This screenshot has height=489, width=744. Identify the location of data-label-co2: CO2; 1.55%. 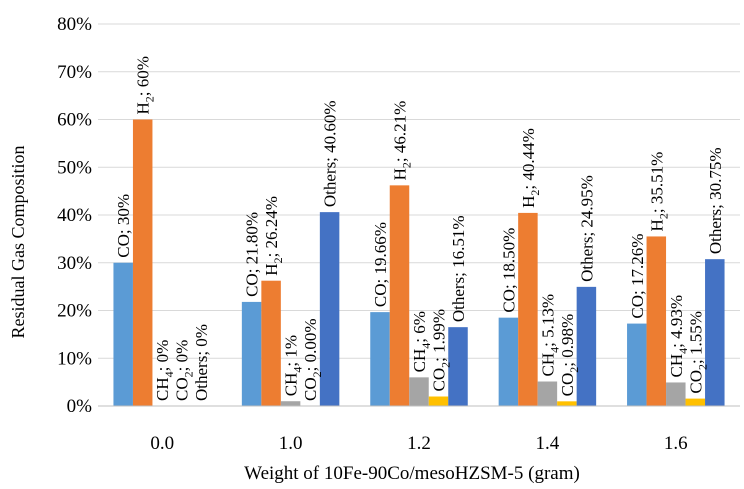
(697, 352).